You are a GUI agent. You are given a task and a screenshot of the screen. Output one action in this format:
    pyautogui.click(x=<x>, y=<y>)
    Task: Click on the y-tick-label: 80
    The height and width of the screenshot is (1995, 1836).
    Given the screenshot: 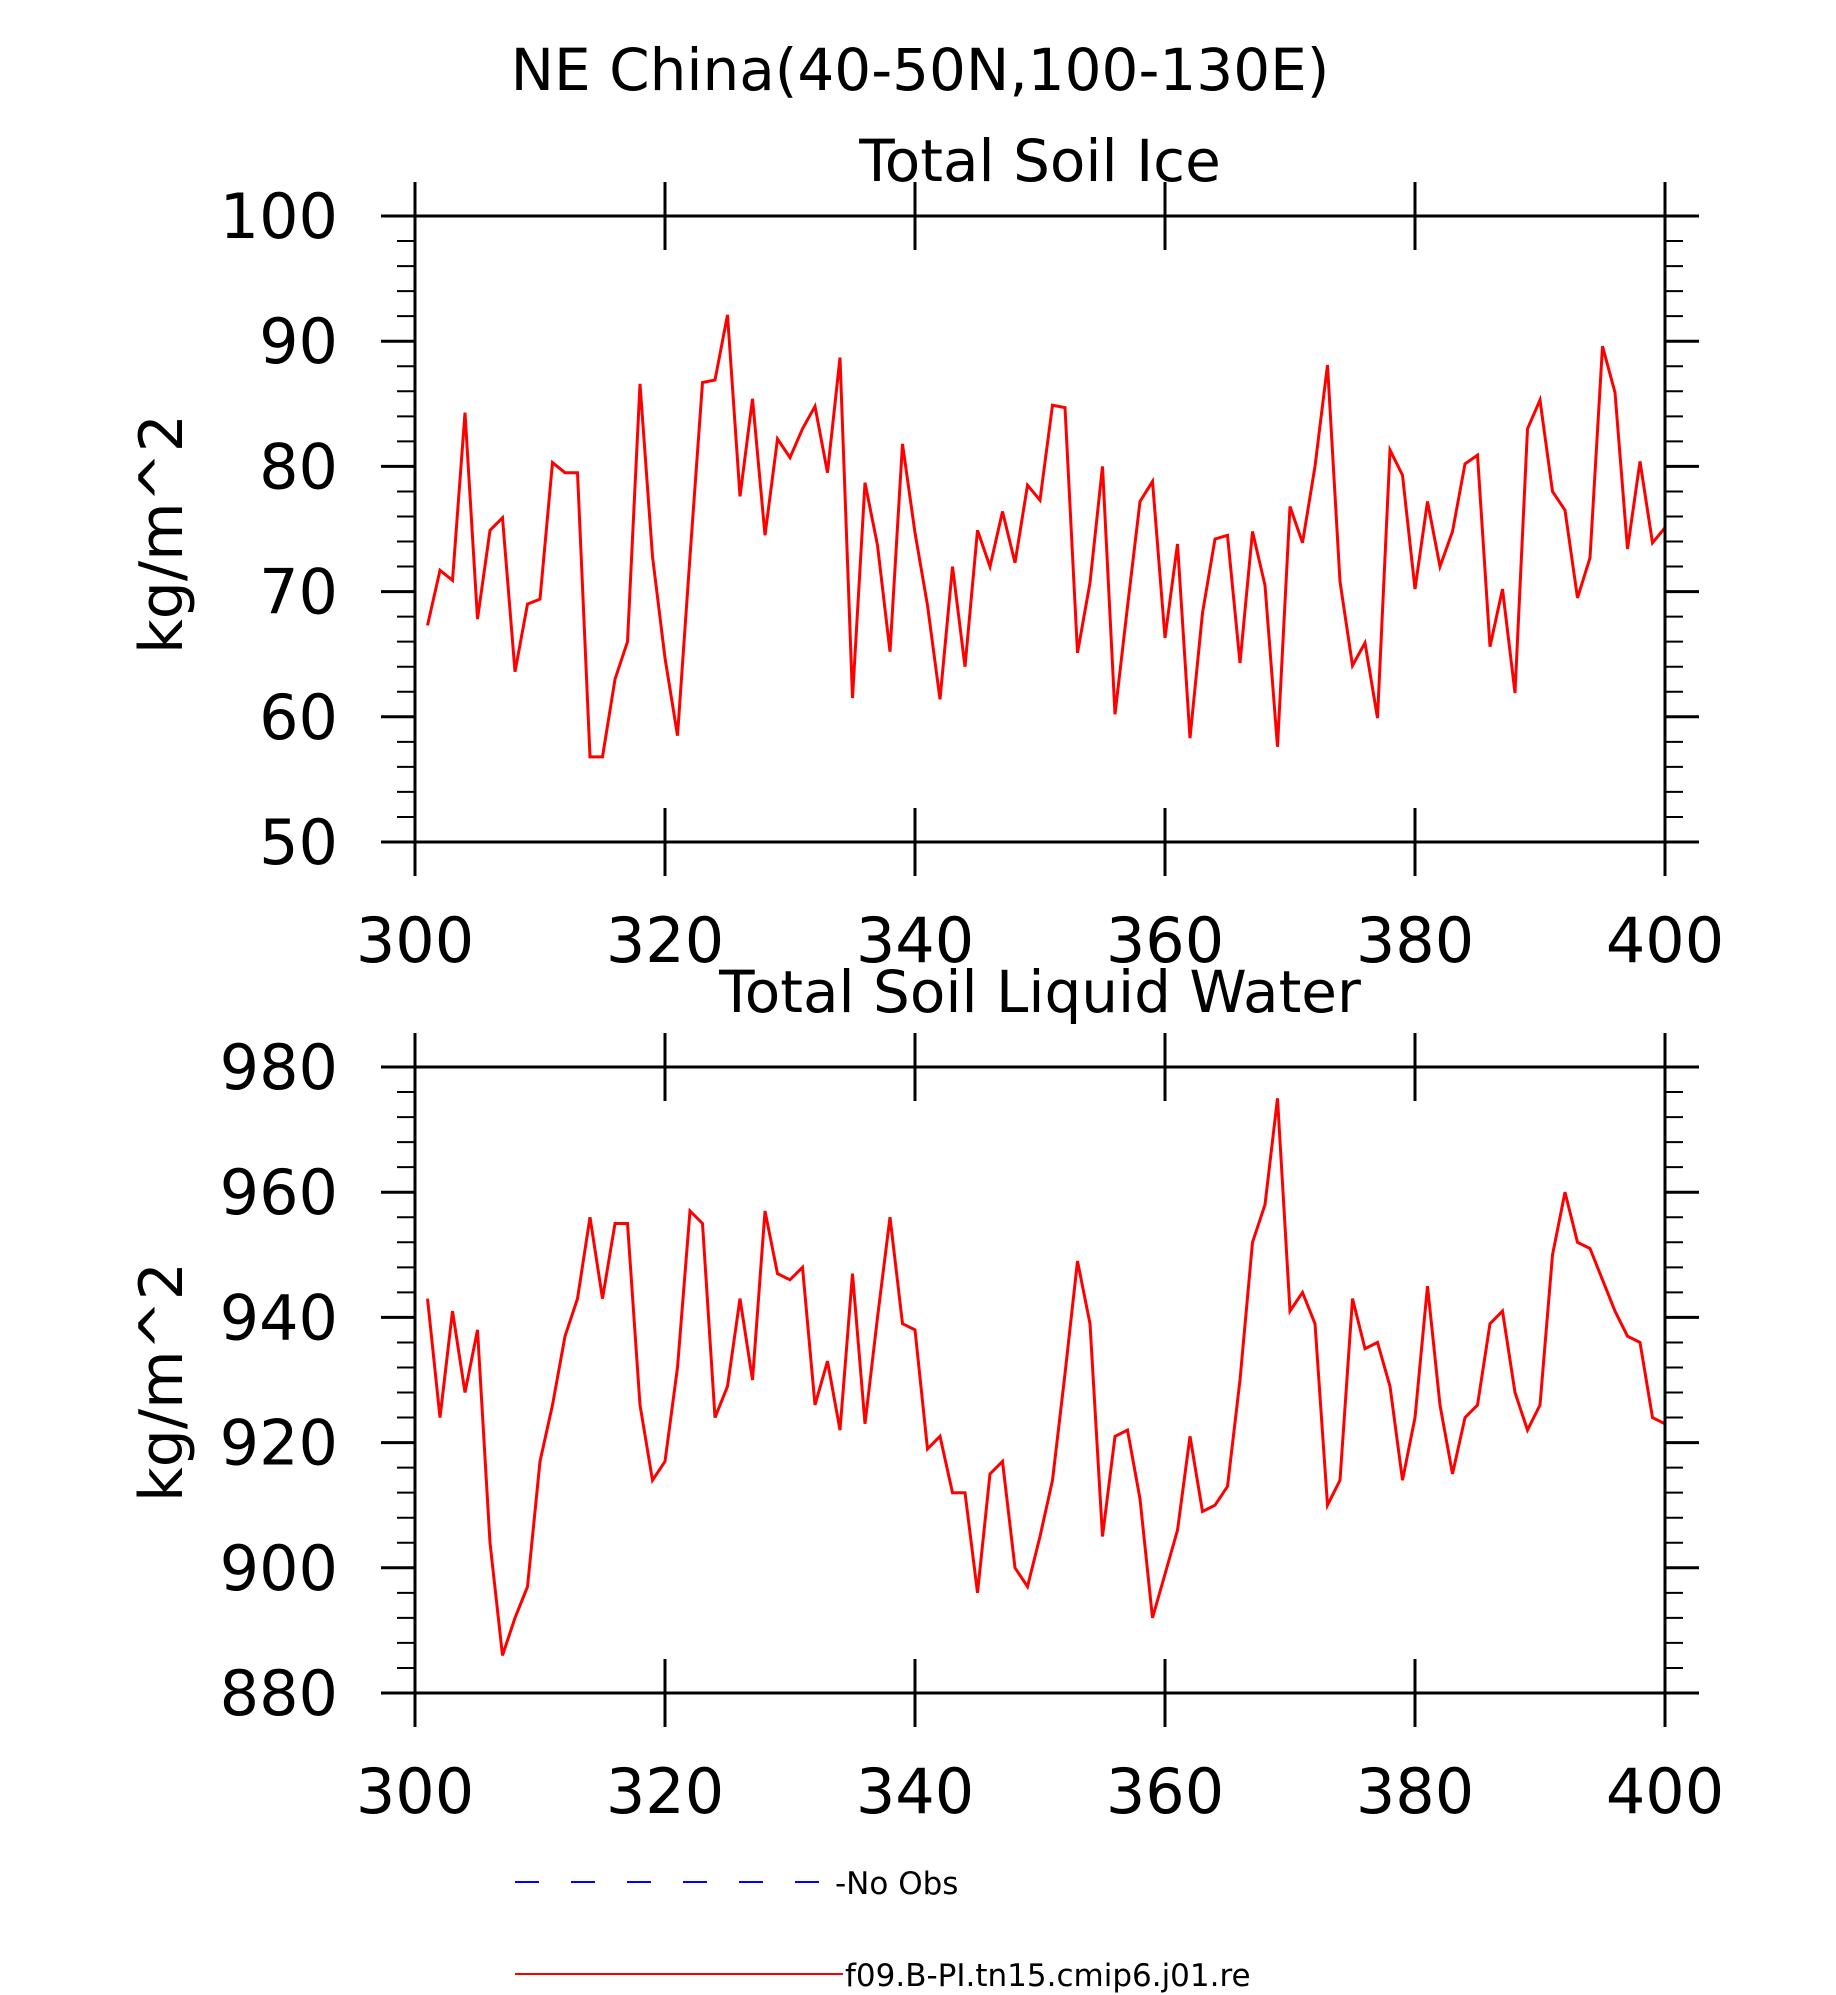 What is the action you would take?
    pyautogui.click(x=298, y=466)
    